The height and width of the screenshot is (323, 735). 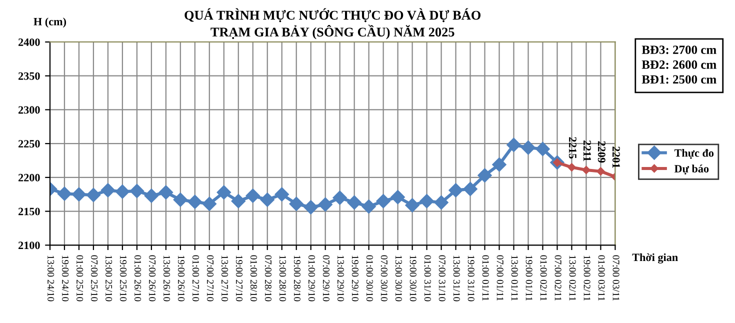 What do you see at coordinates (51, 279) in the screenshot?
I see `x-tick-label: 13:00 24/10` at bounding box center [51, 279].